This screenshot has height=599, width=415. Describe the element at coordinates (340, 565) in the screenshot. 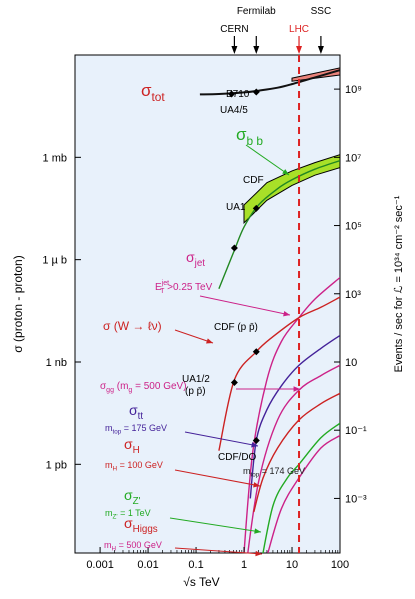

I see `x-tick-label: 100` at that location.